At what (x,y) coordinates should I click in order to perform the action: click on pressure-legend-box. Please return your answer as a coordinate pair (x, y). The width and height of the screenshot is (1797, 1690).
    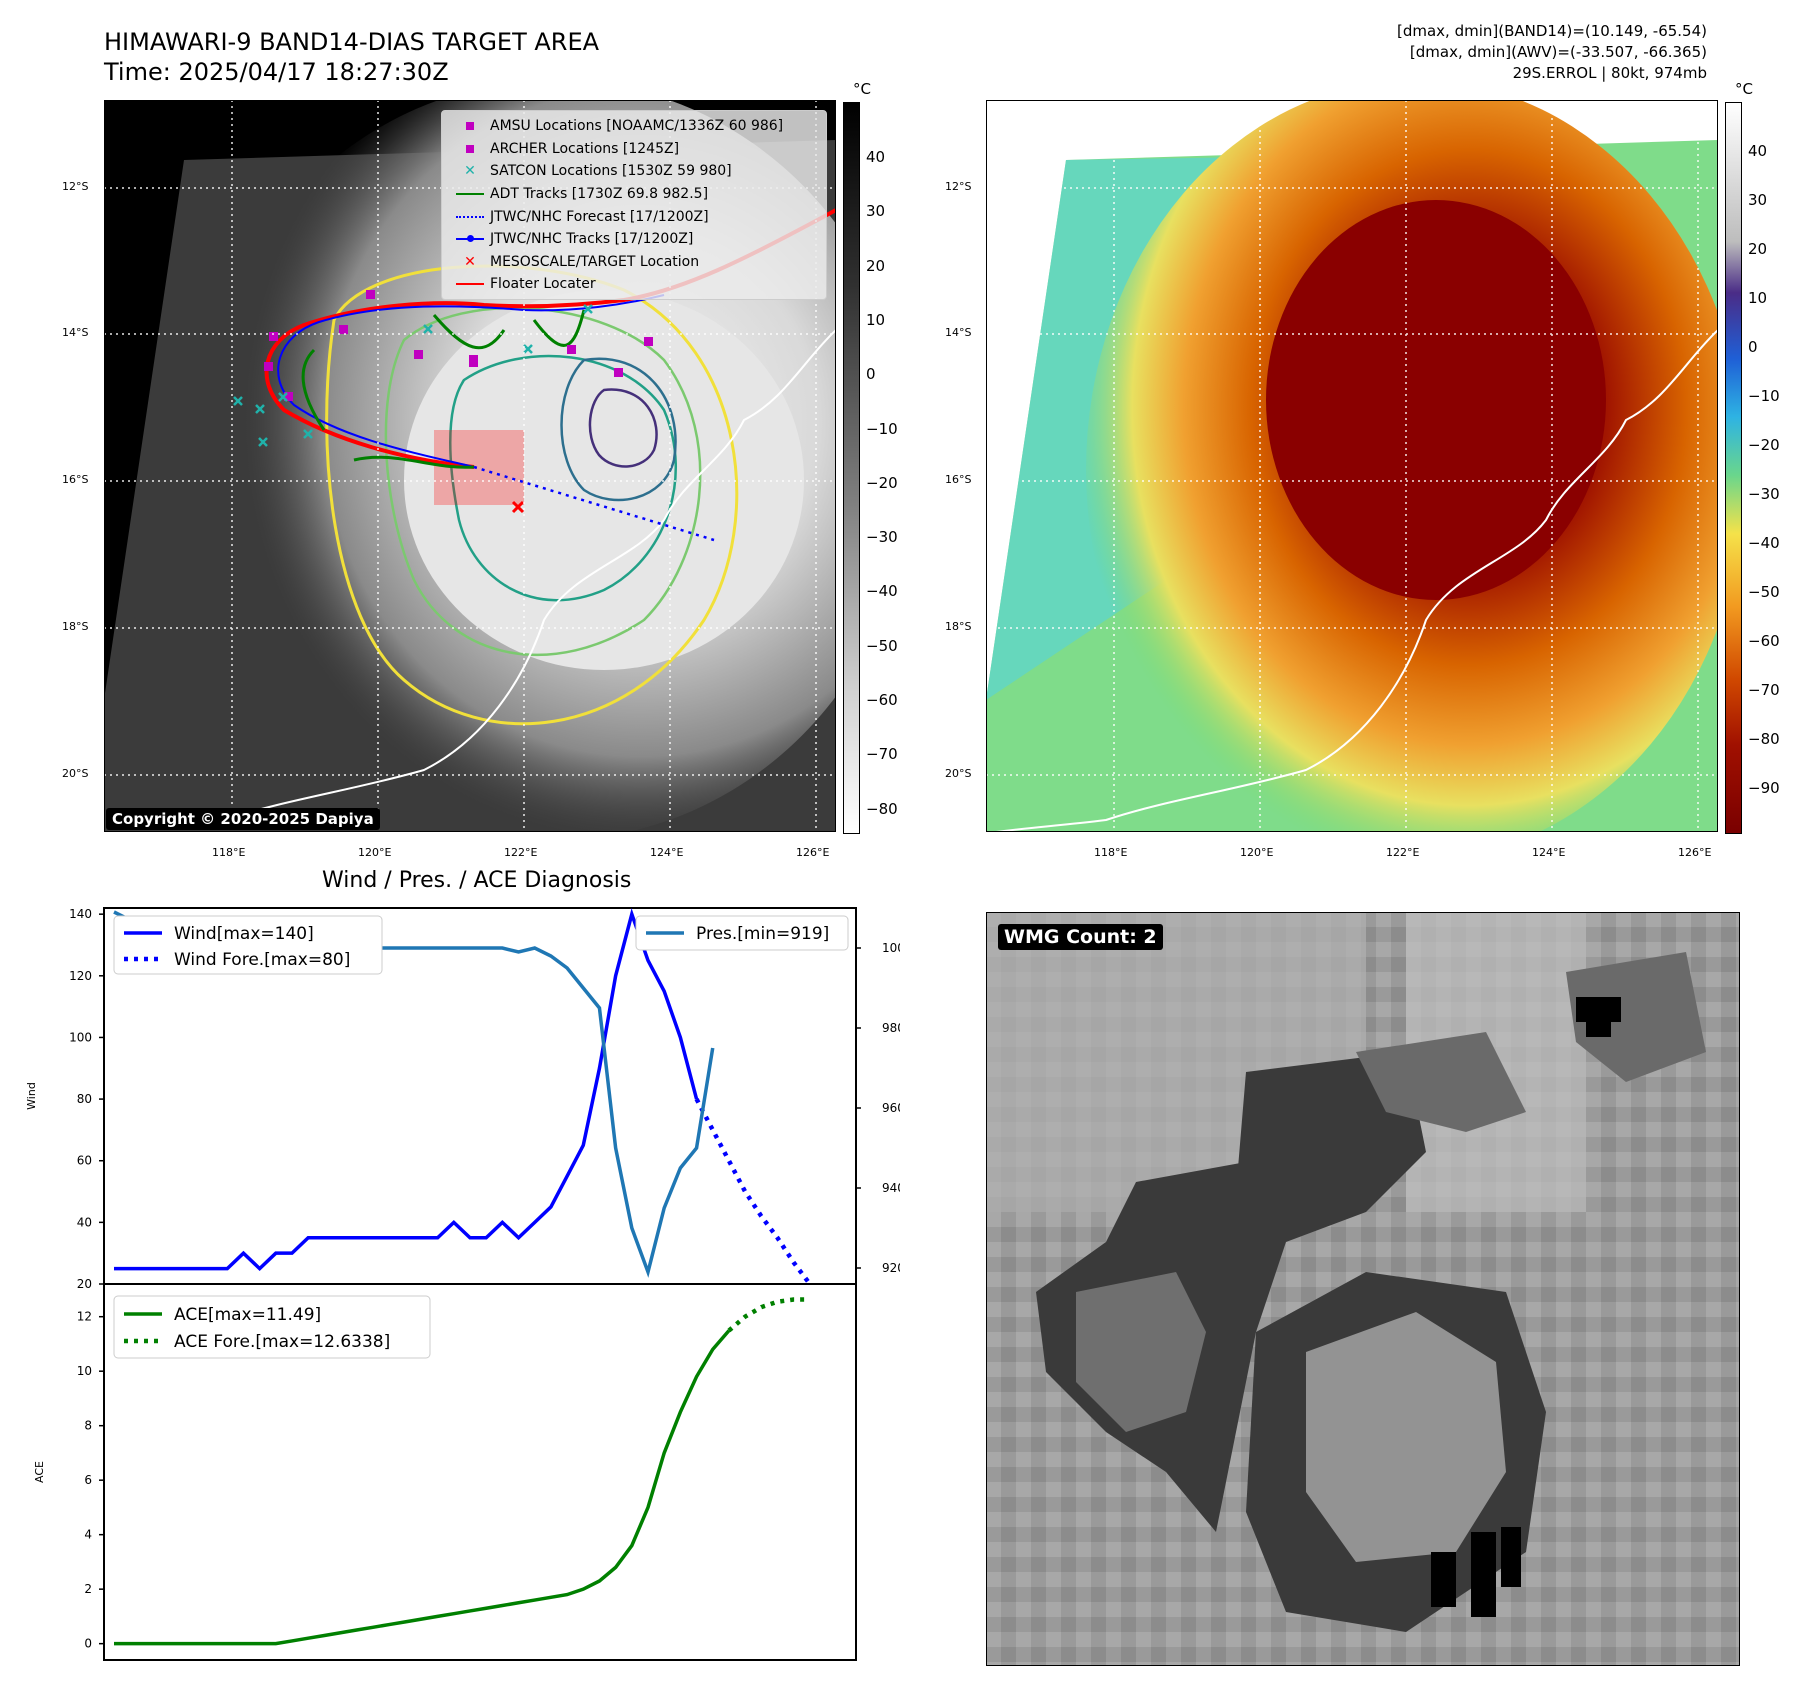
    Looking at the image, I should click on (742, 933).